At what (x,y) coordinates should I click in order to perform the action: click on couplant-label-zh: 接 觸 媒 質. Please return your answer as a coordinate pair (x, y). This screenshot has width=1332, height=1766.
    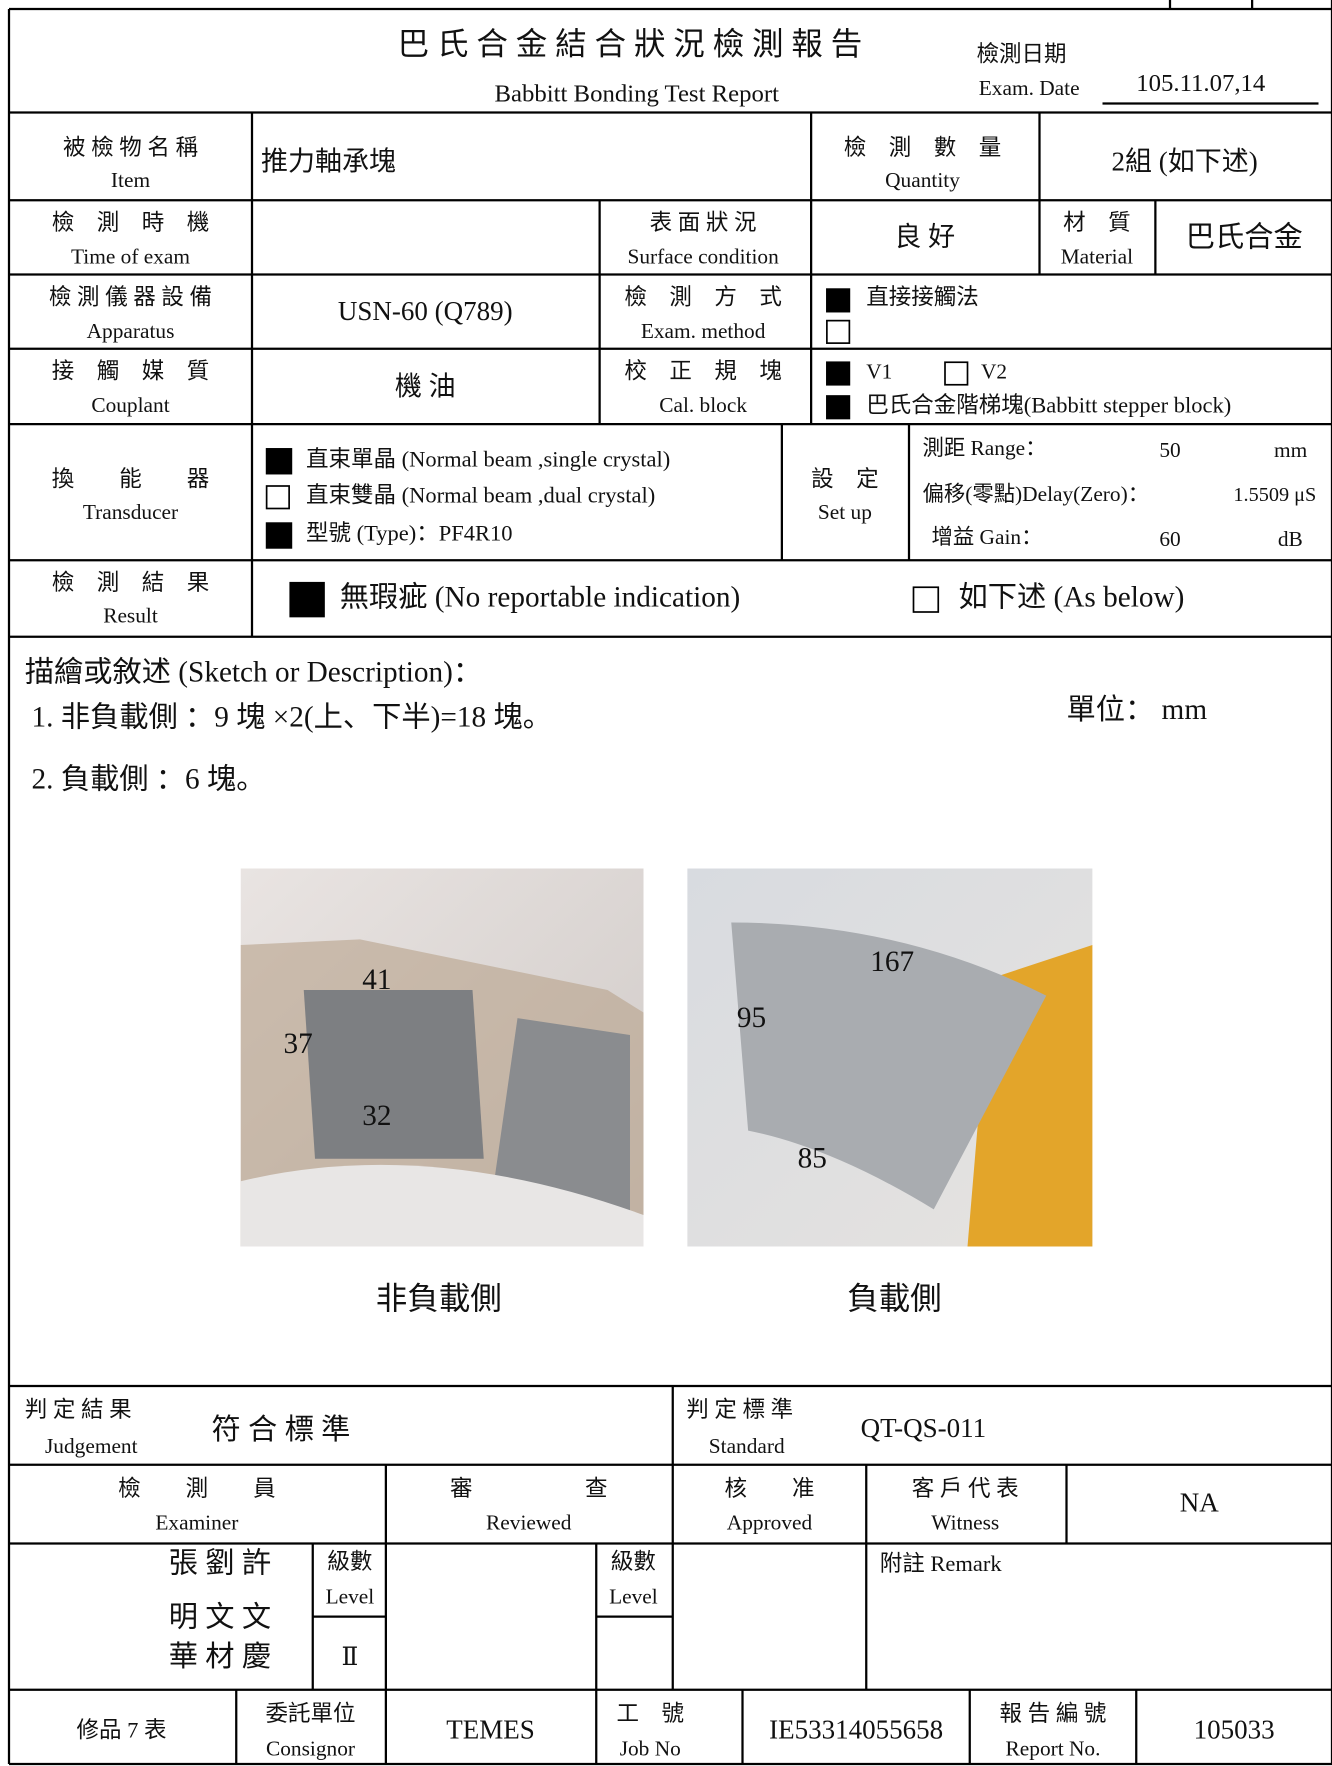
    Looking at the image, I should click on (131, 371).